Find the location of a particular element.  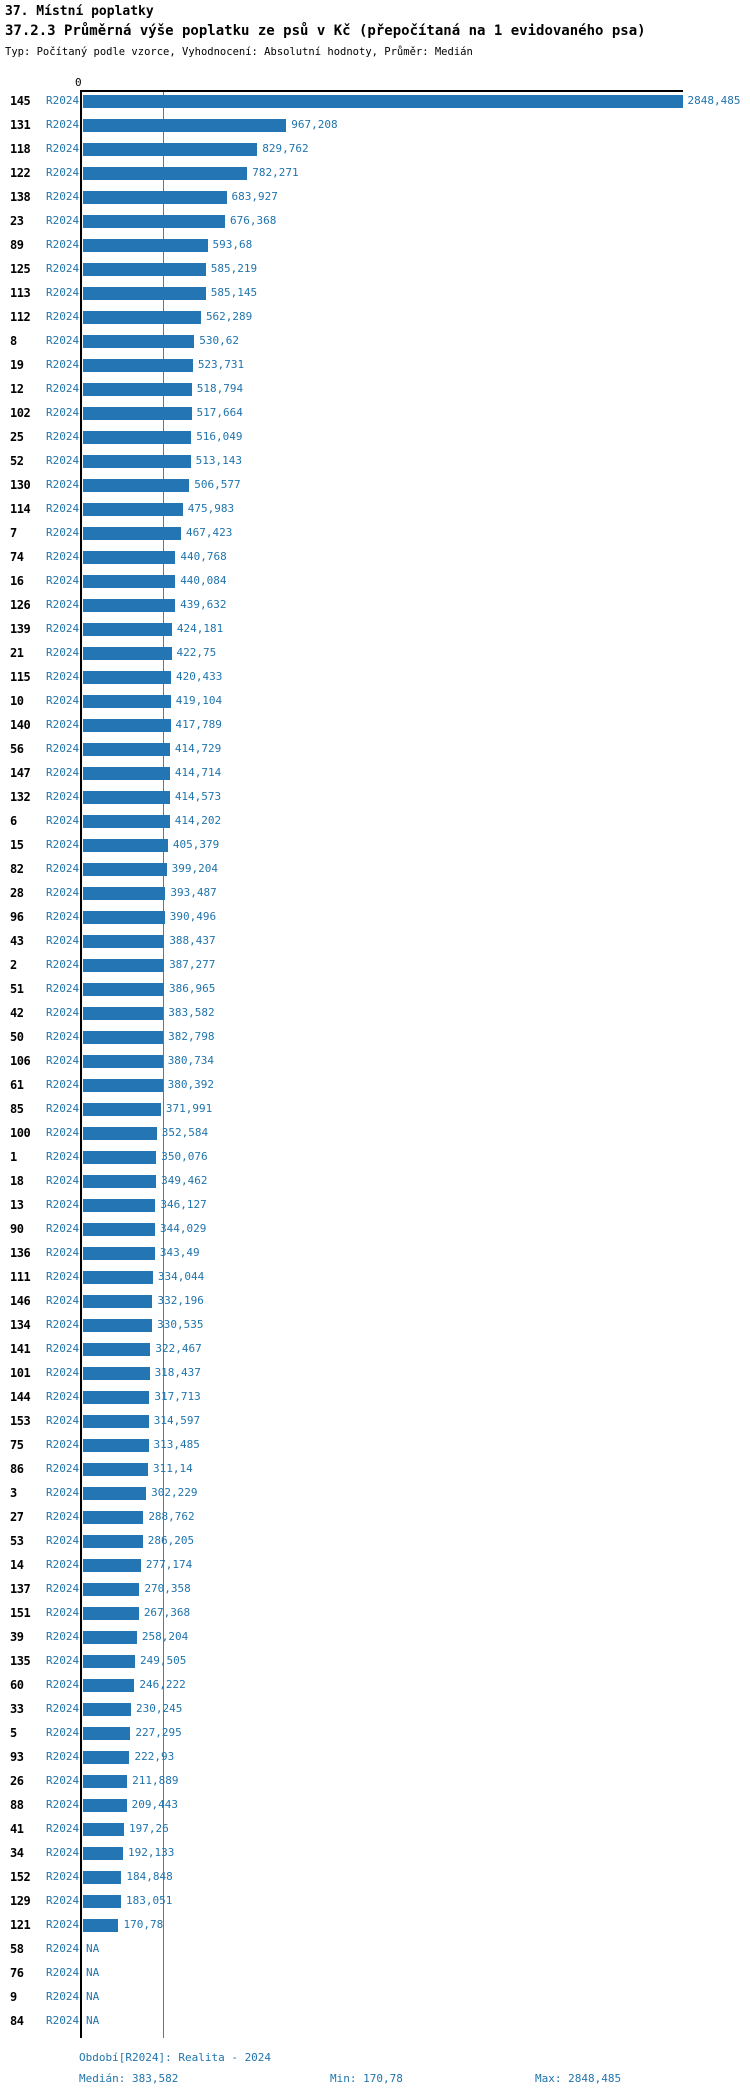

bar-row: 28 R2024 393,487 is located at coordinates (375, 893).